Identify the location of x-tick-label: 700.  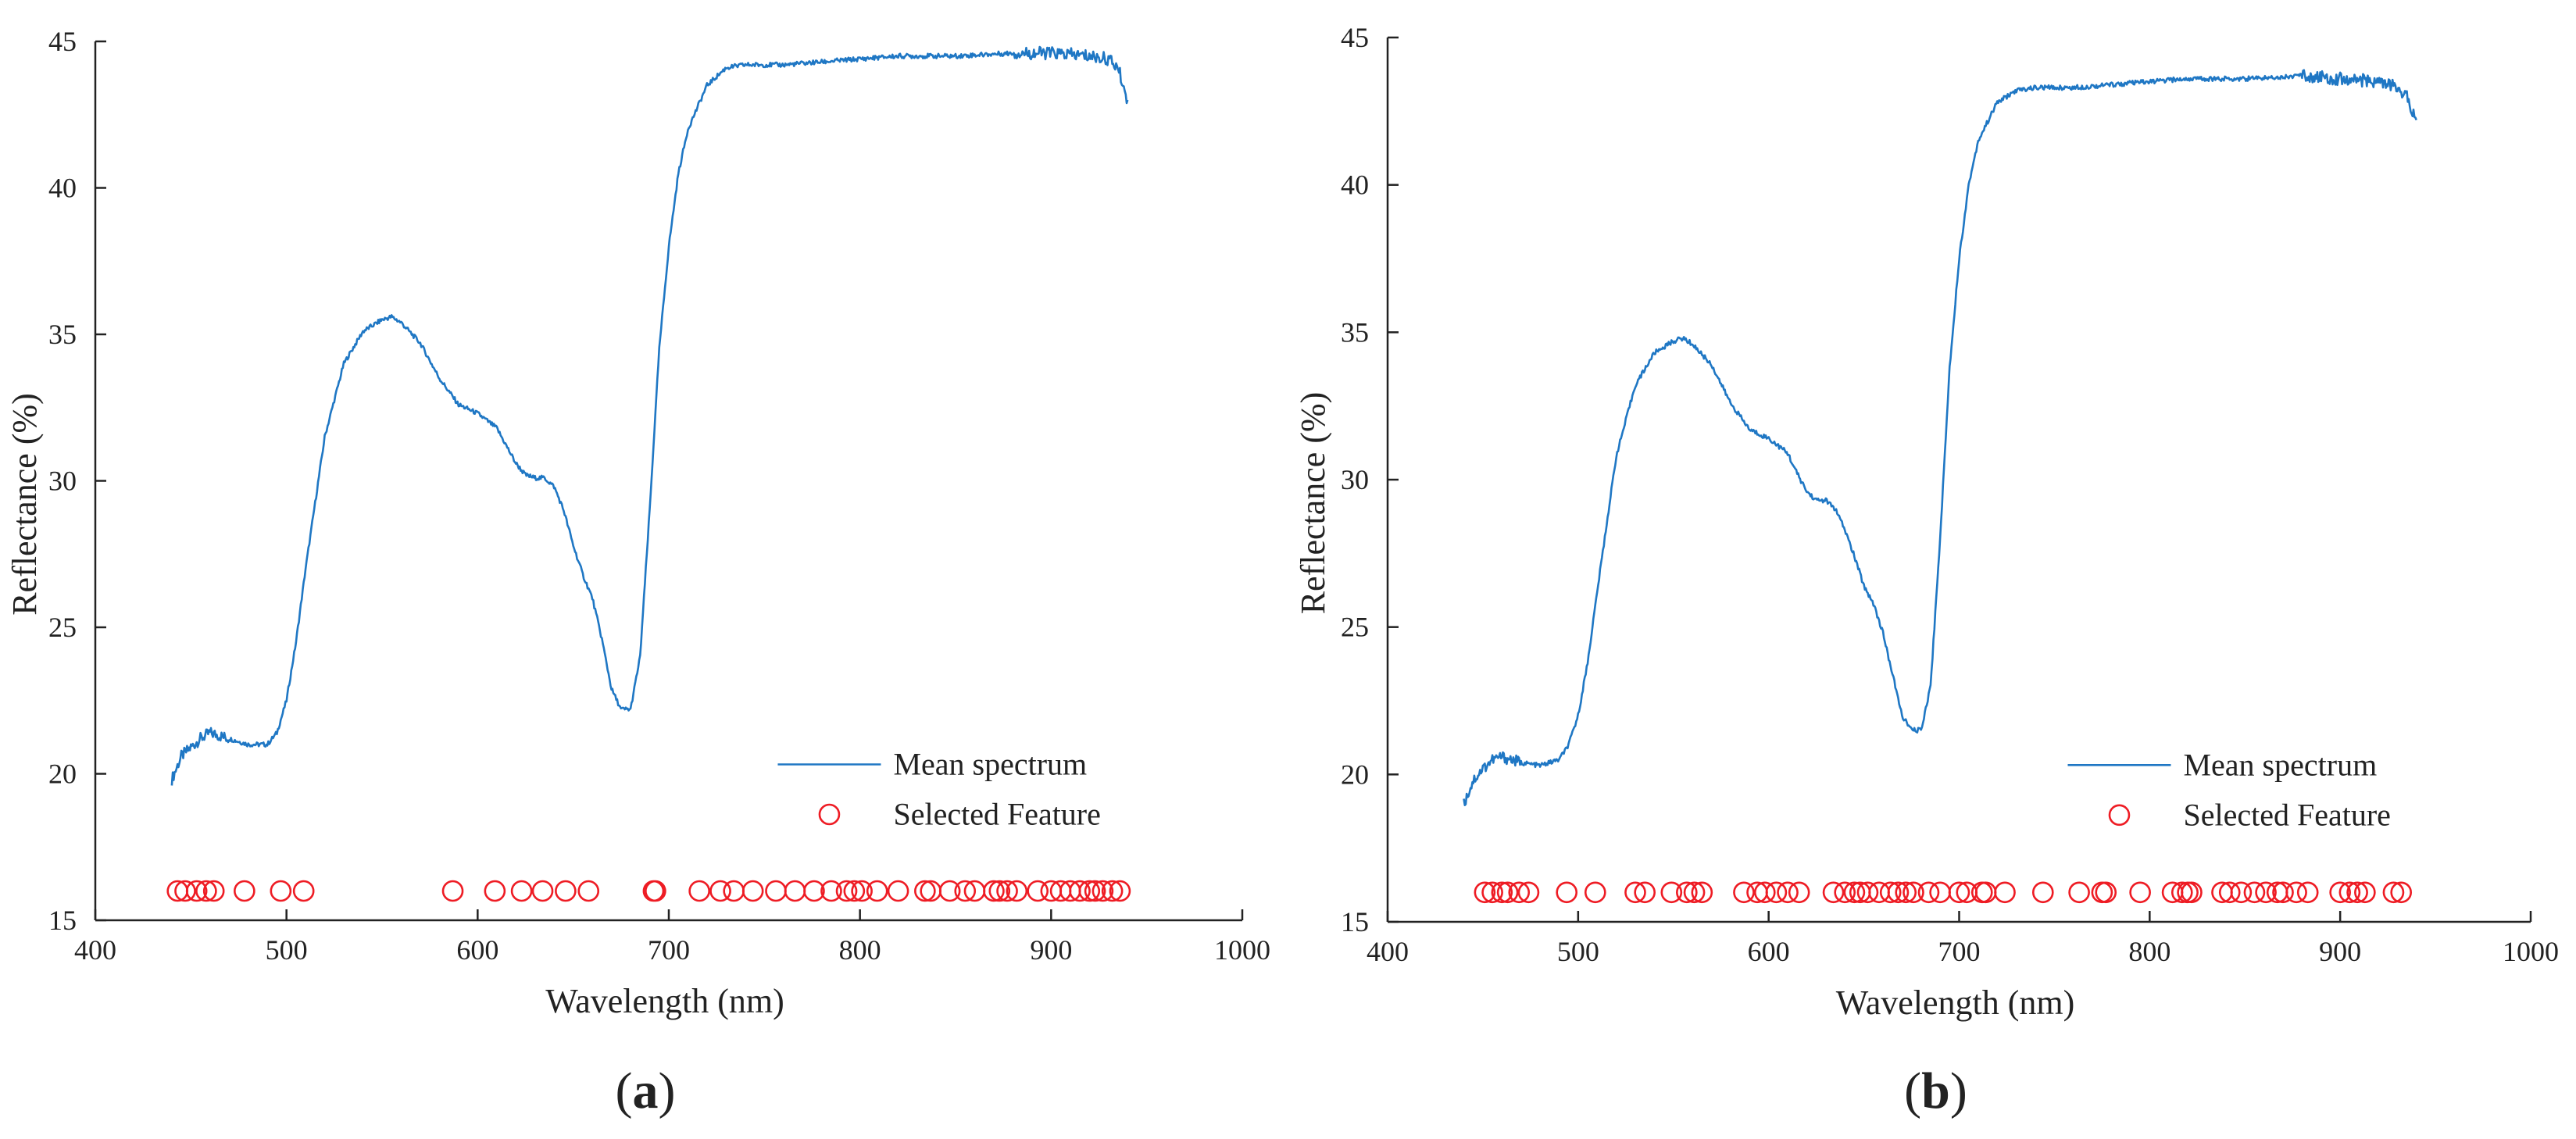
(1960, 951).